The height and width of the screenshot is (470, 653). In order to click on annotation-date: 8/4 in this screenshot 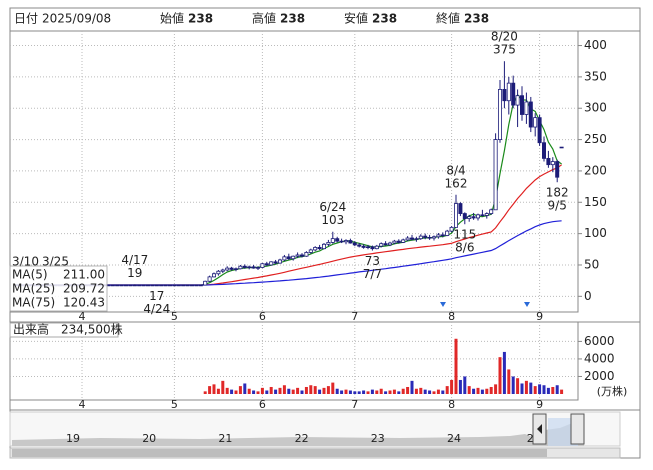, I will do `click(455, 170)`.